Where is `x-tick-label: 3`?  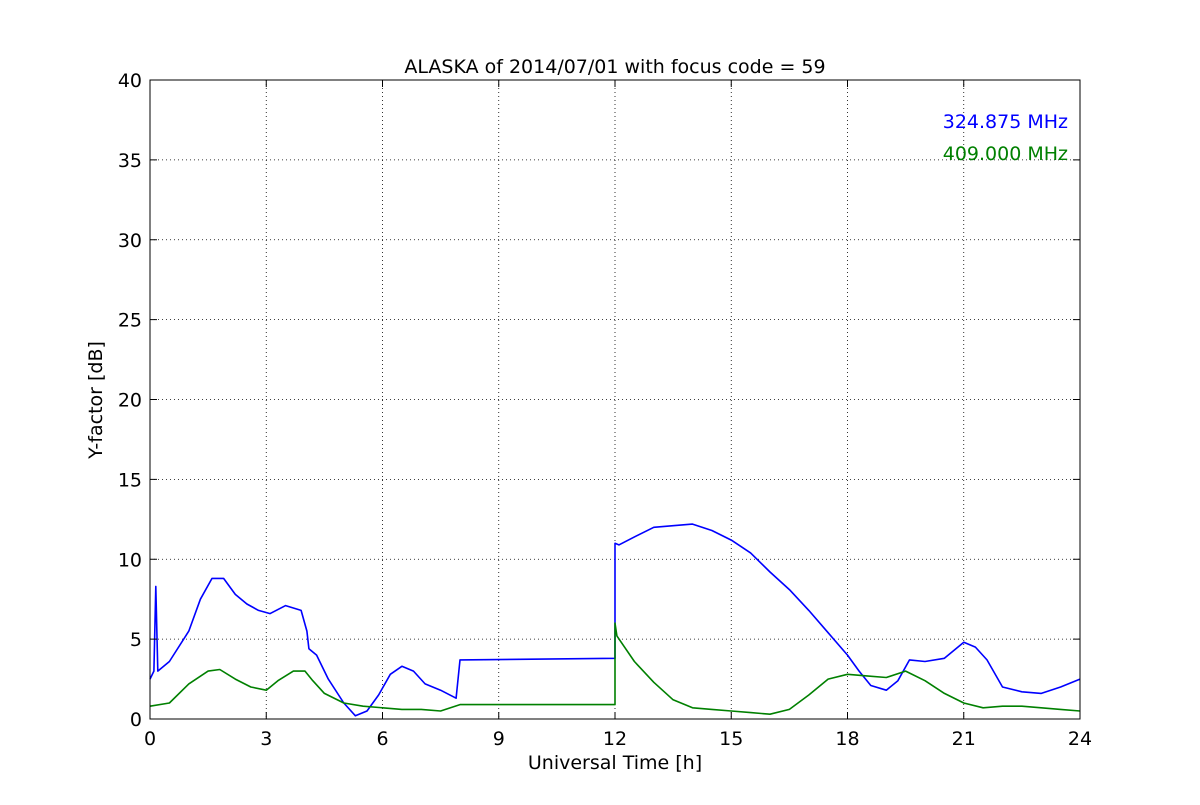 x-tick-label: 3 is located at coordinates (266, 739).